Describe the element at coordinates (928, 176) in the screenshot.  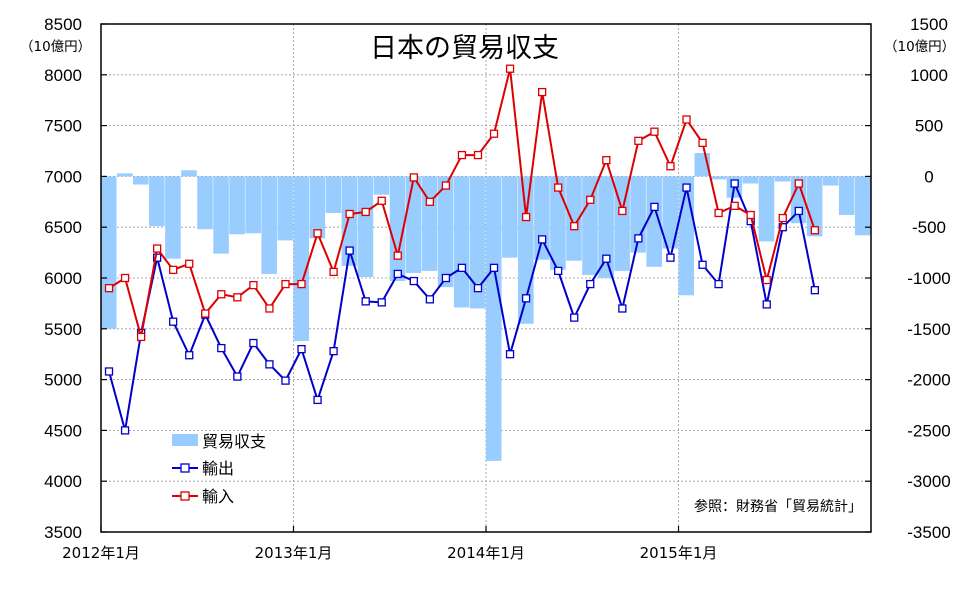
I see `right-tick-label: 0` at that location.